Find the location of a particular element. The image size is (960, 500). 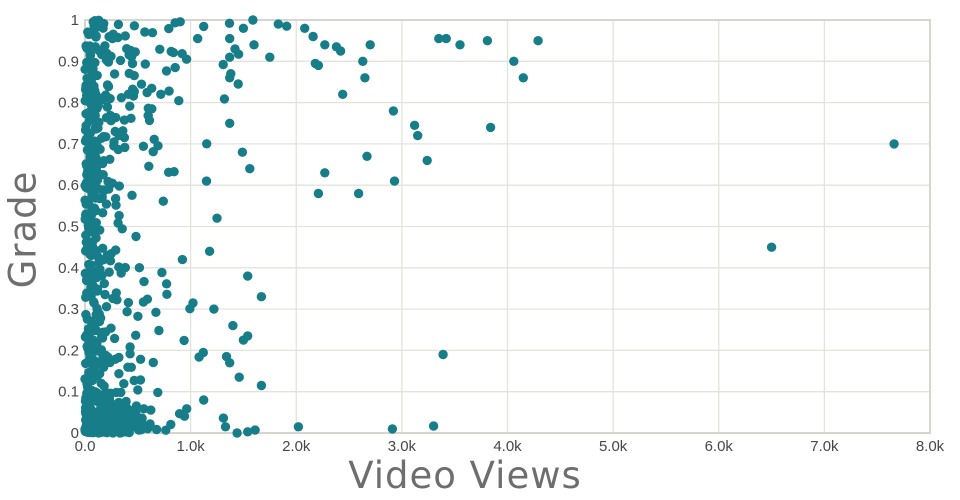

y-tick-label: 0 is located at coordinates (75, 433).